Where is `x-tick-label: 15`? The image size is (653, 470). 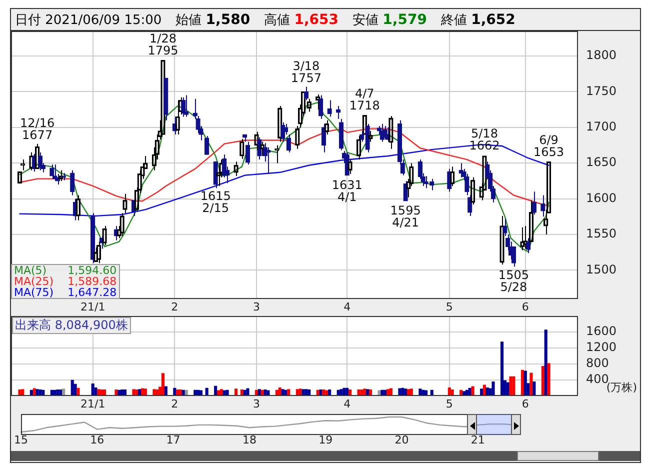
x-tick-label: 15 is located at coordinates (21, 439).